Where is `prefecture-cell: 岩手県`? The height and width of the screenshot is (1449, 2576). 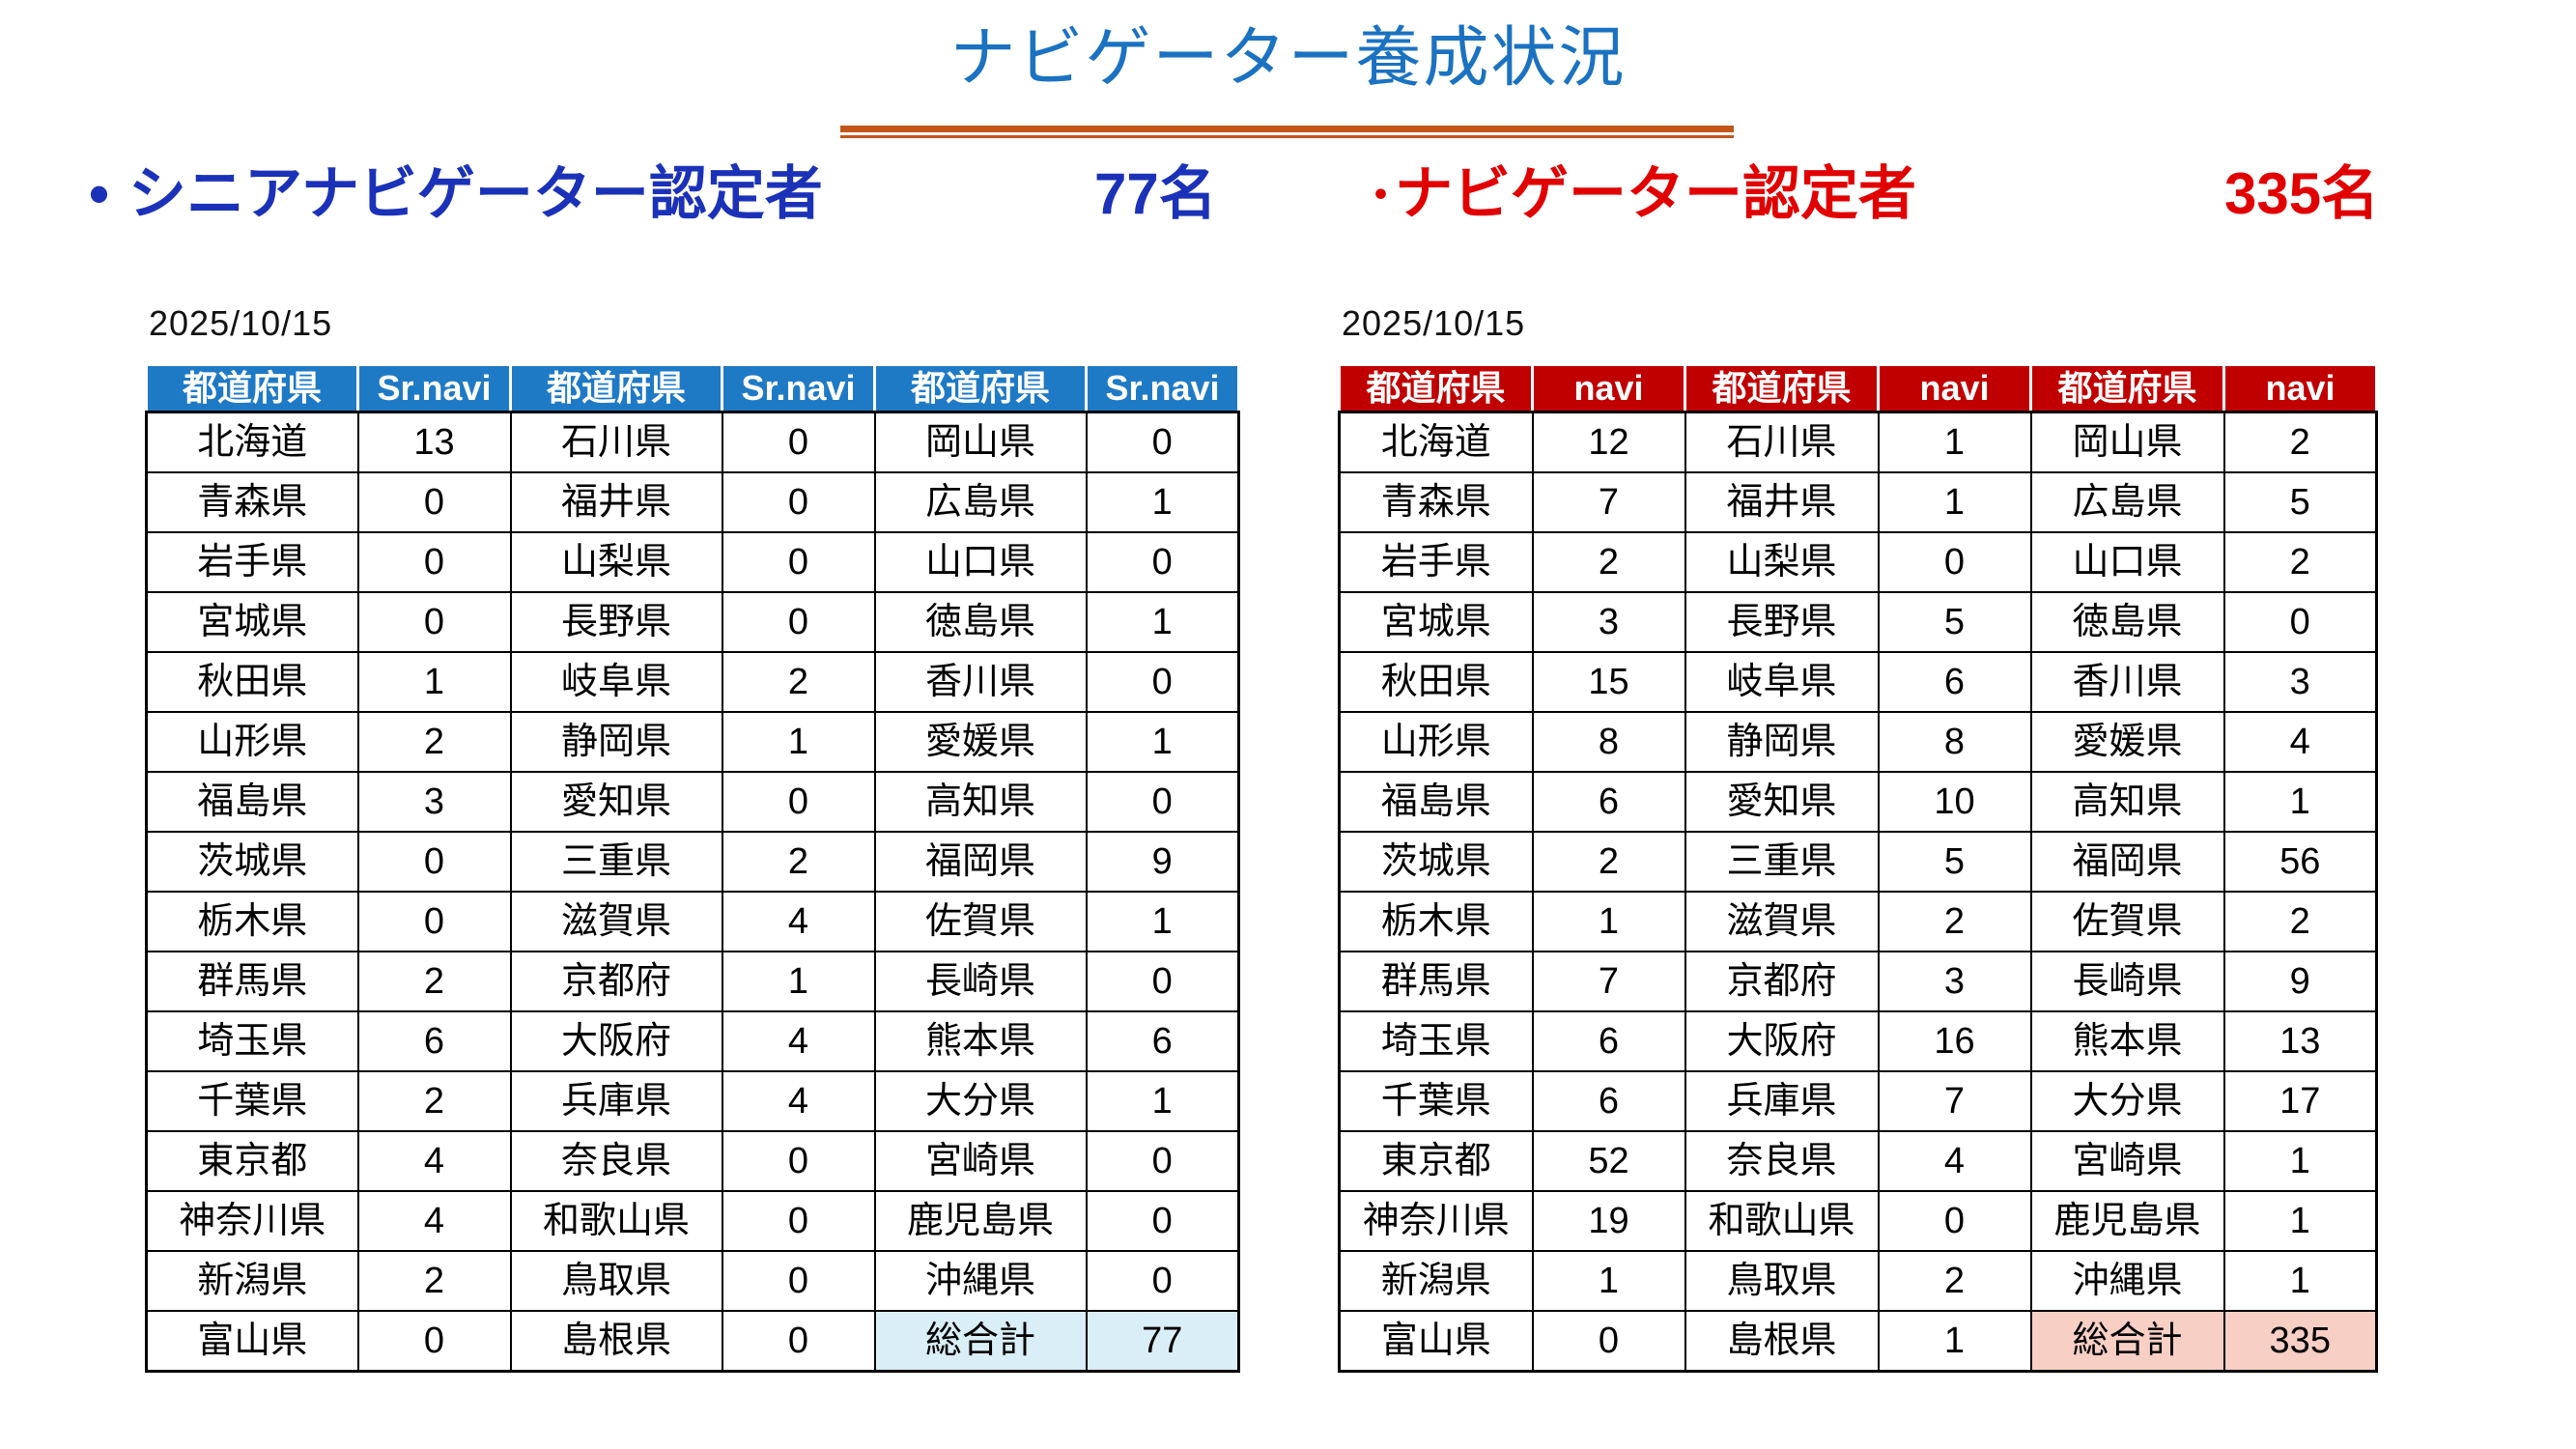 prefecture-cell: 岩手県 is located at coordinates (252, 562).